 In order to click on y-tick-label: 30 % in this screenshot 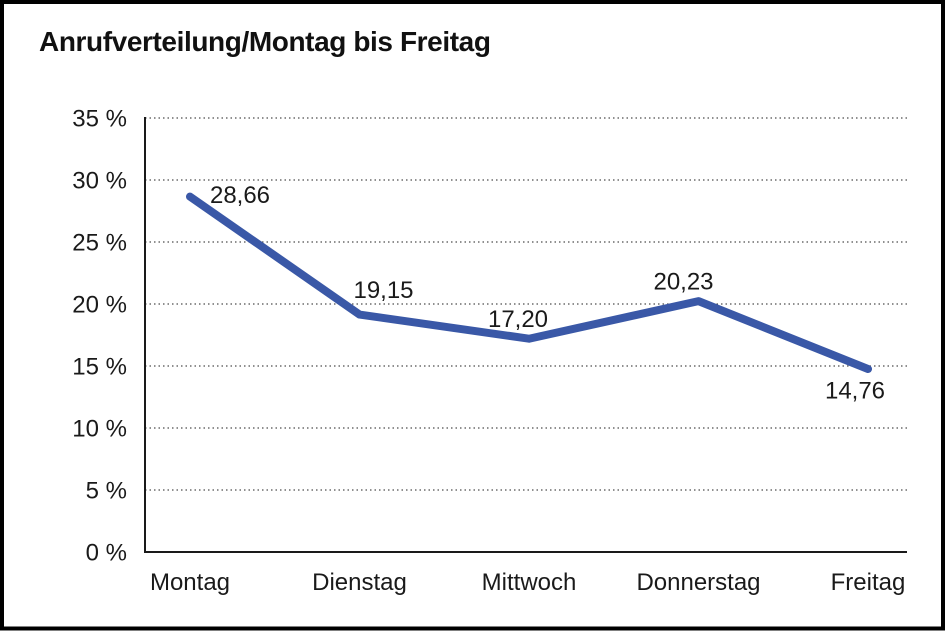, I will do `click(99, 181)`.